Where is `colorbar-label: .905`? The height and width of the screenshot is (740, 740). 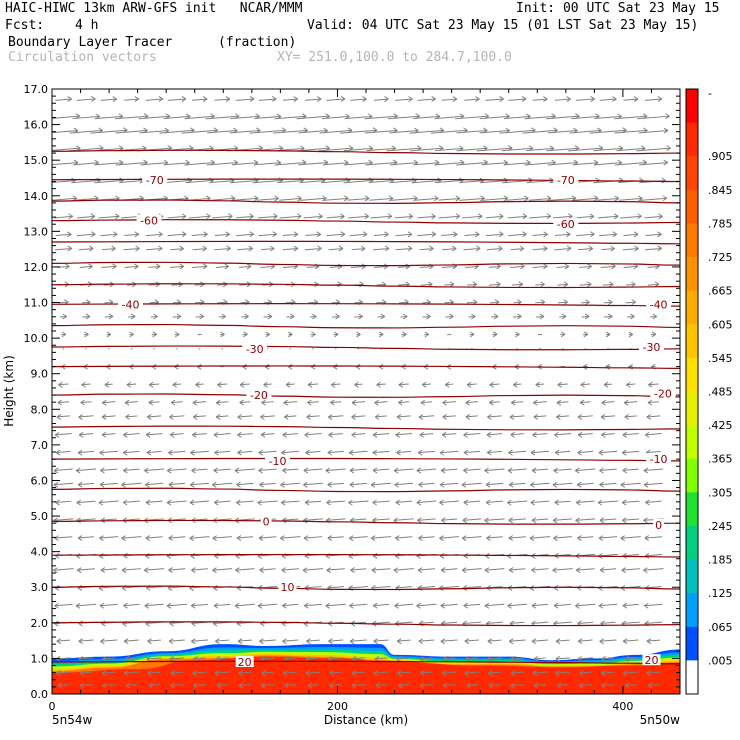 colorbar-label: .905 is located at coordinates (720, 156).